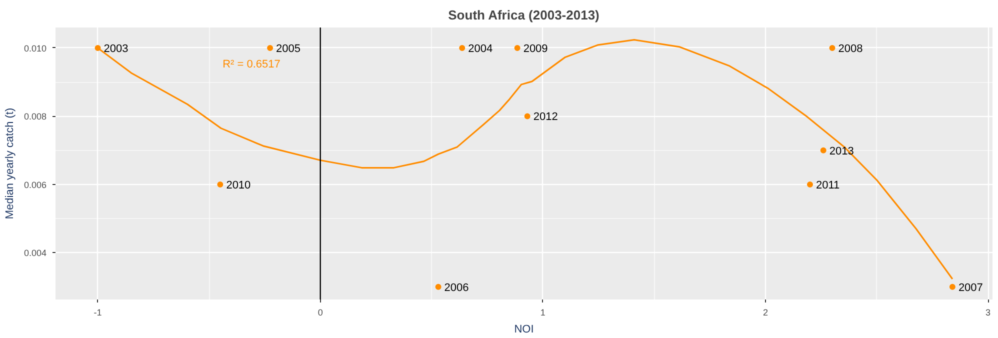 The height and width of the screenshot is (338, 998). Describe the element at coordinates (765, 313) in the screenshot. I see `x-tick-label: 2` at that location.